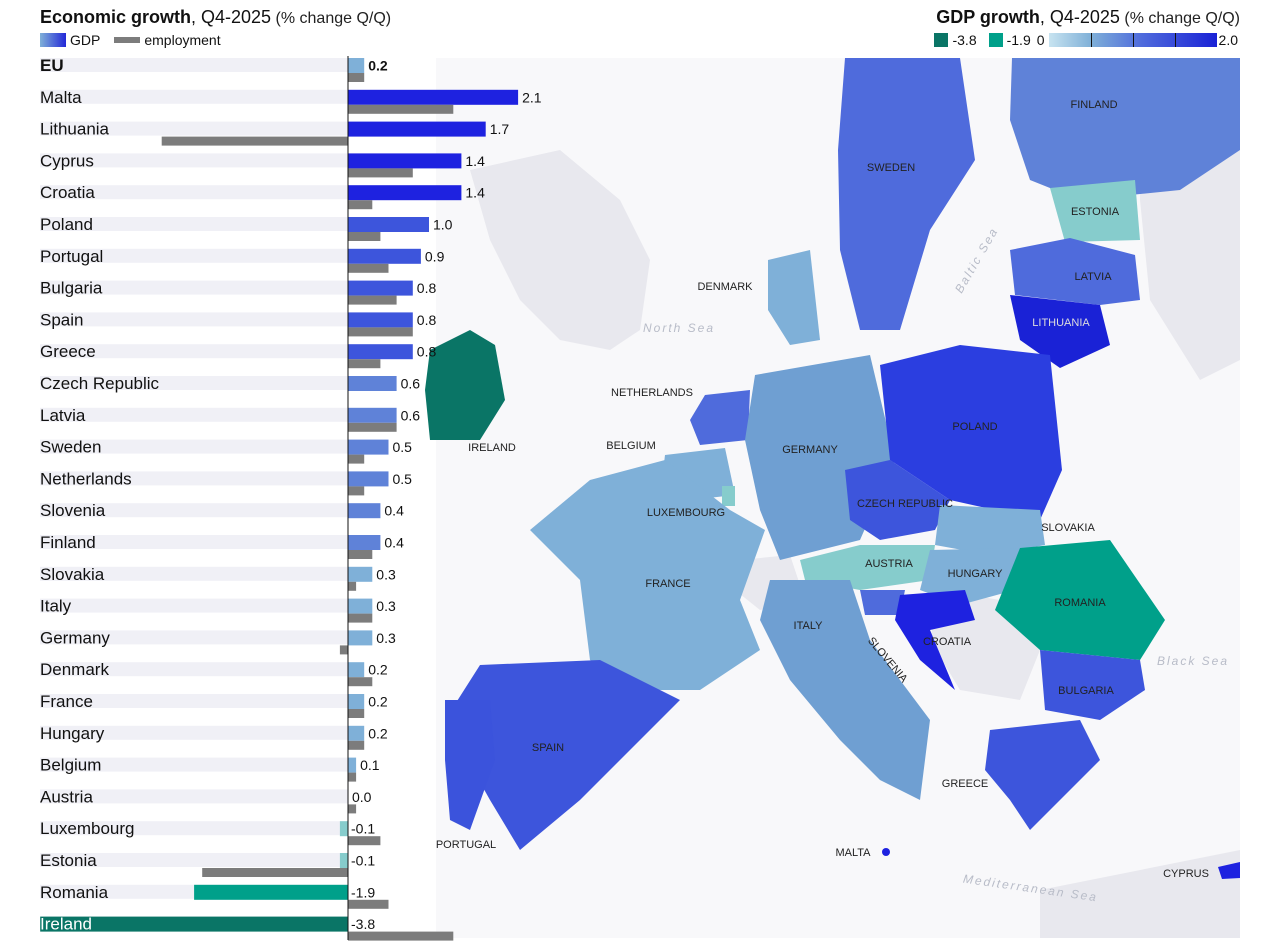 The height and width of the screenshot is (947, 1280). Describe the element at coordinates (720, 417) in the screenshot. I see `map-country-netherlands` at that location.